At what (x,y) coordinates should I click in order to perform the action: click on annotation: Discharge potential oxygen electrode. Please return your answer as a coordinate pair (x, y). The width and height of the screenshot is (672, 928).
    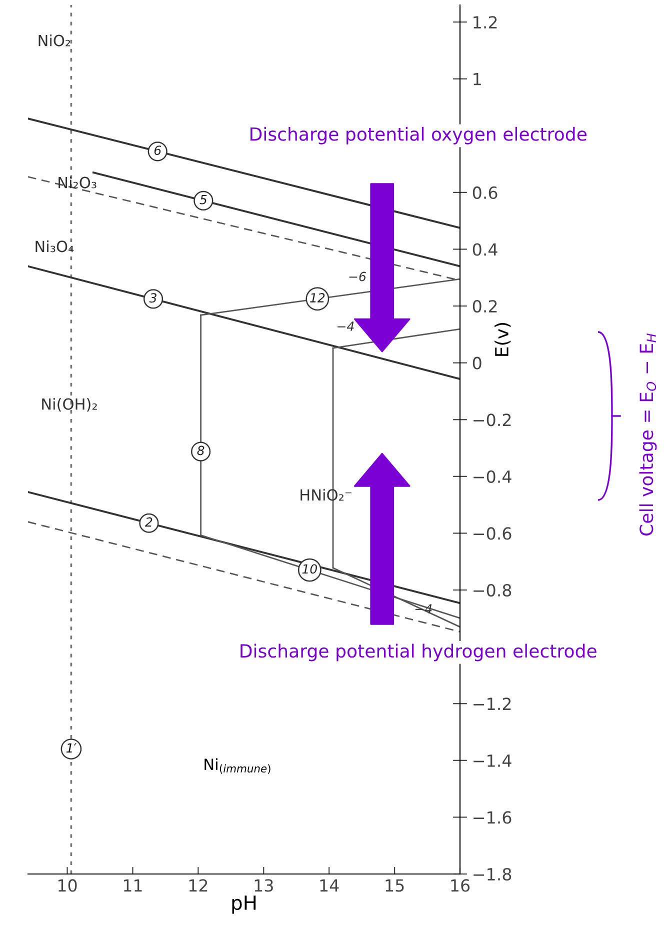
    Looking at the image, I should click on (418, 135).